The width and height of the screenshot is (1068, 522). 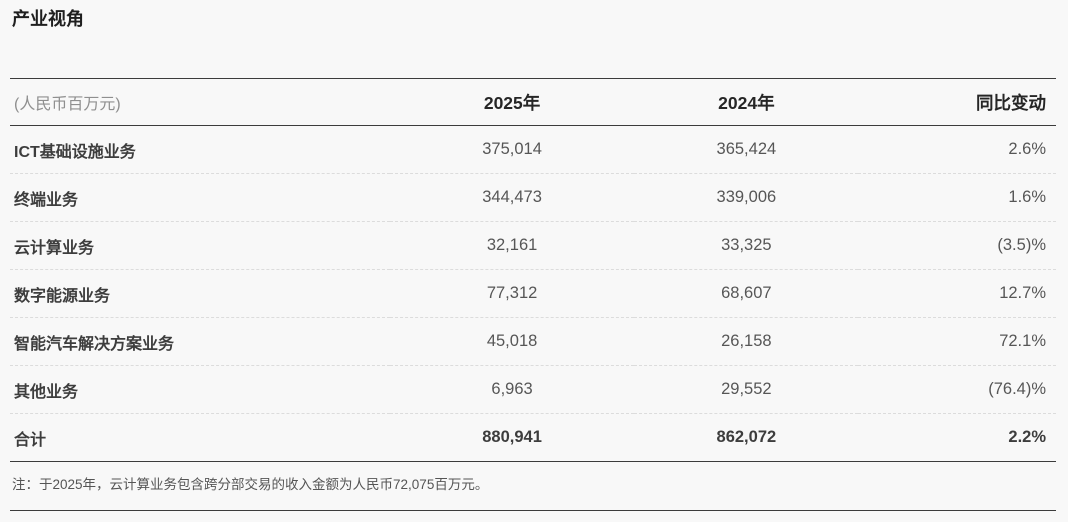 What do you see at coordinates (200, 437) in the screenshot?
I see `row-label: 合计` at bounding box center [200, 437].